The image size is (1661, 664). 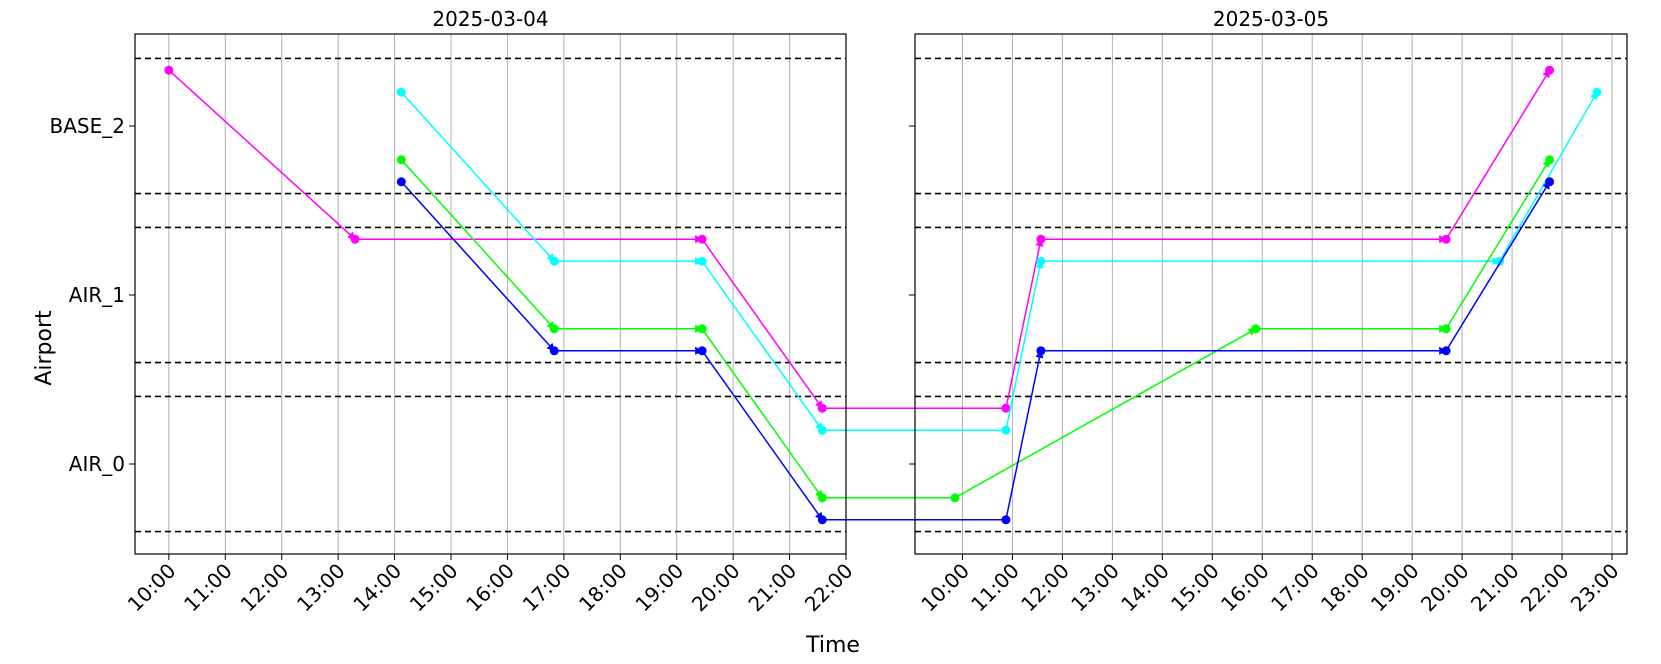 What do you see at coordinates (97, 295) in the screenshot?
I see `y-tick-label: AIR_1` at bounding box center [97, 295].